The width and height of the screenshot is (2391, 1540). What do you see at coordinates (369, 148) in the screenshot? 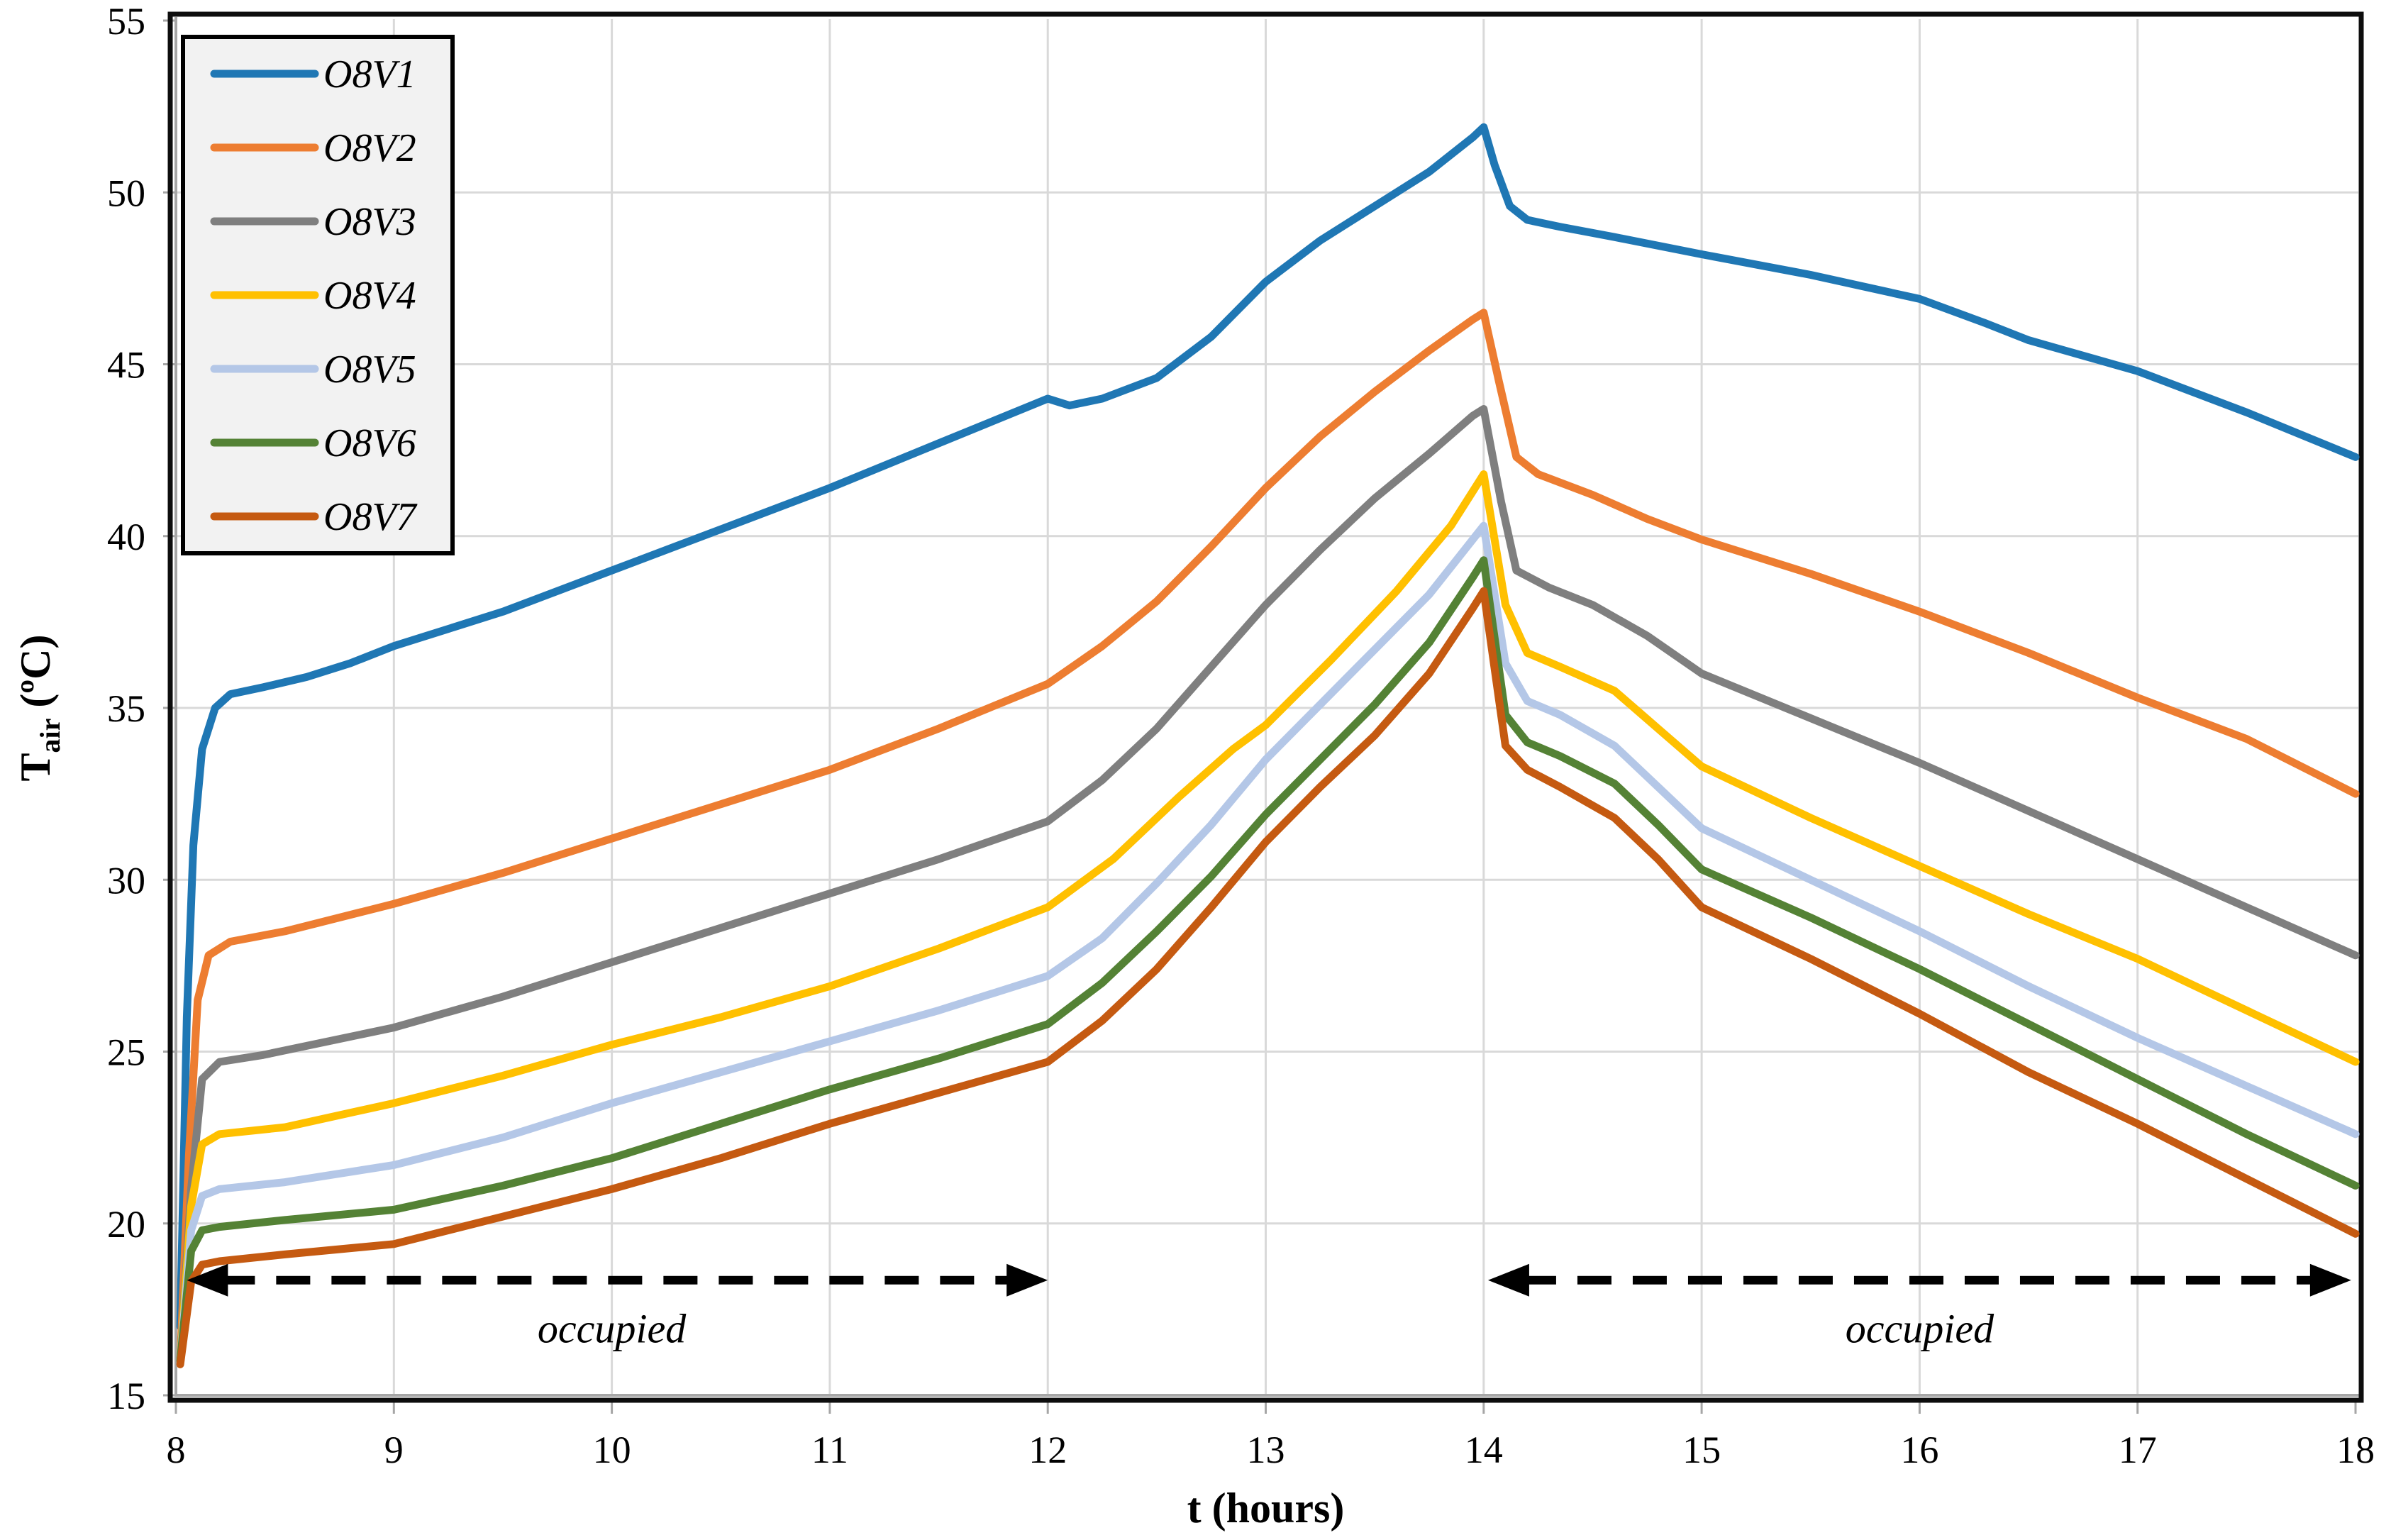
I see `legend-label-O8V2: O8V2` at bounding box center [369, 148].